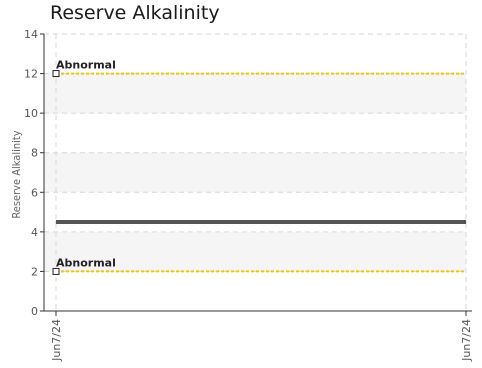 The width and height of the screenshot is (482, 368). I want to click on y-tick-label-2: 4, so click(34, 232).